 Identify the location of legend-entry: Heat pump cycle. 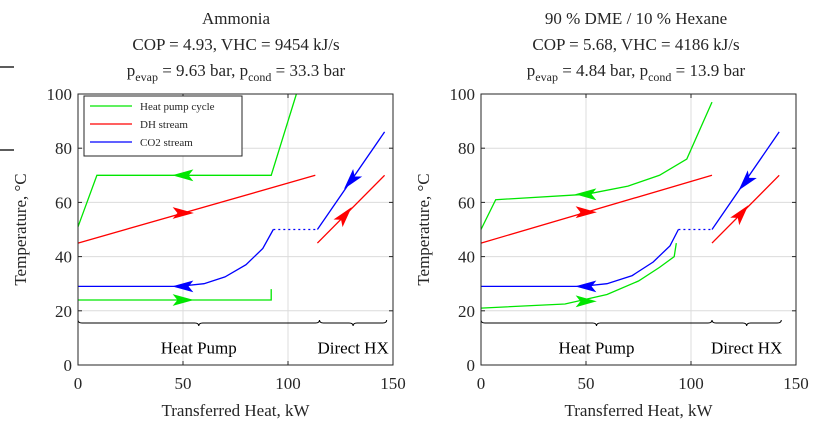
(177, 107).